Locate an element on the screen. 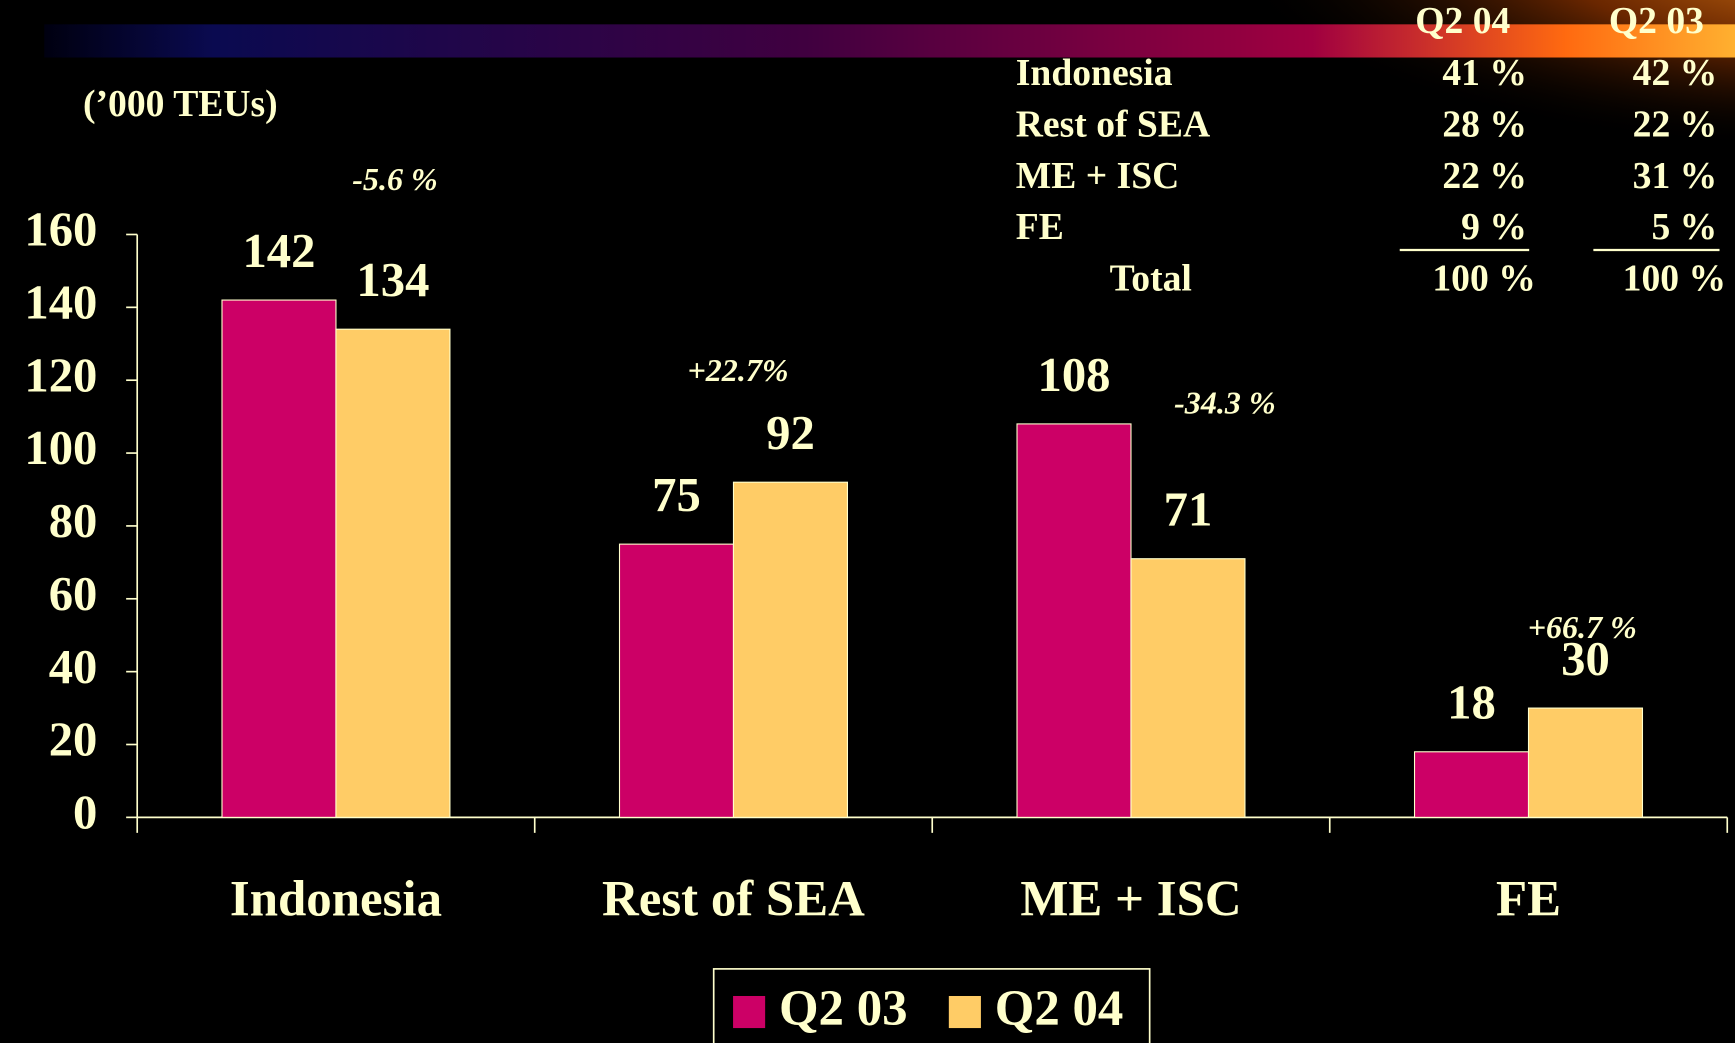 This screenshot has width=1735, height=1043. row-label: FE is located at coordinates (1040, 227).